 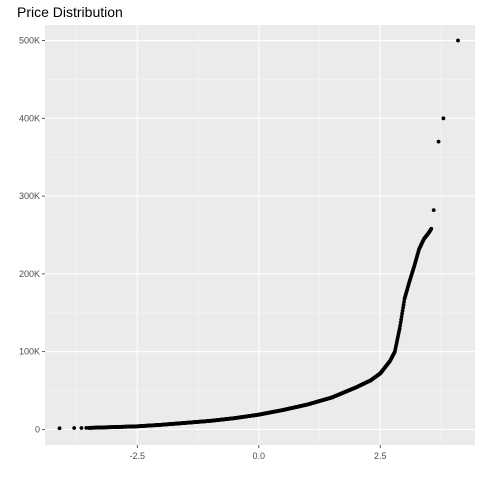 What do you see at coordinates (37, 429) in the screenshot?
I see `y-tick-label: 0` at bounding box center [37, 429].